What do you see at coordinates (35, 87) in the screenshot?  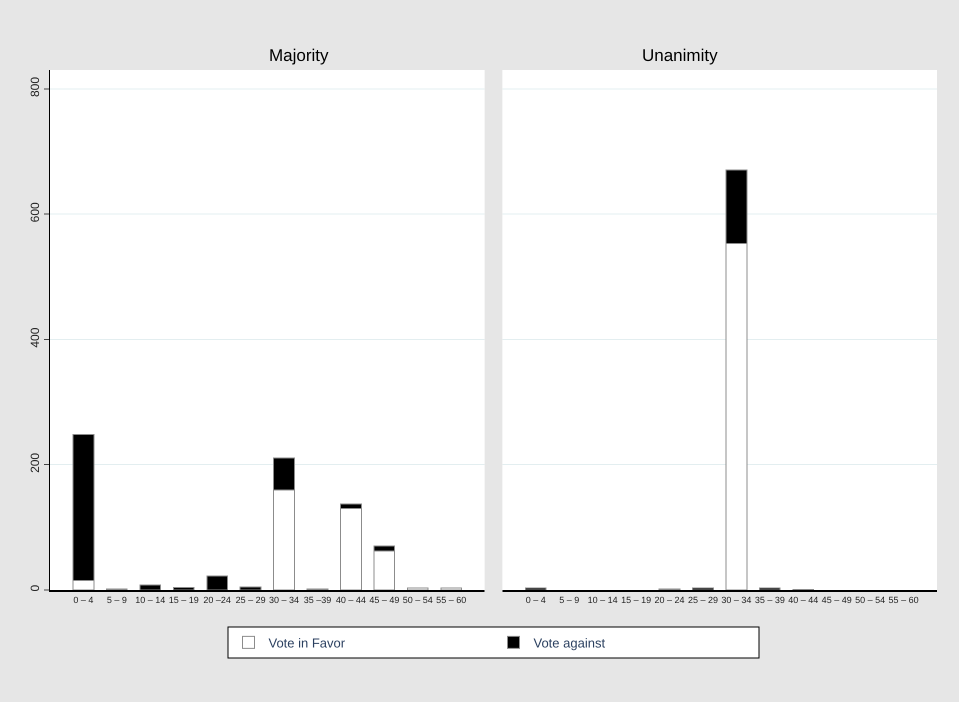 I see `y-tick-label: 800` at bounding box center [35, 87].